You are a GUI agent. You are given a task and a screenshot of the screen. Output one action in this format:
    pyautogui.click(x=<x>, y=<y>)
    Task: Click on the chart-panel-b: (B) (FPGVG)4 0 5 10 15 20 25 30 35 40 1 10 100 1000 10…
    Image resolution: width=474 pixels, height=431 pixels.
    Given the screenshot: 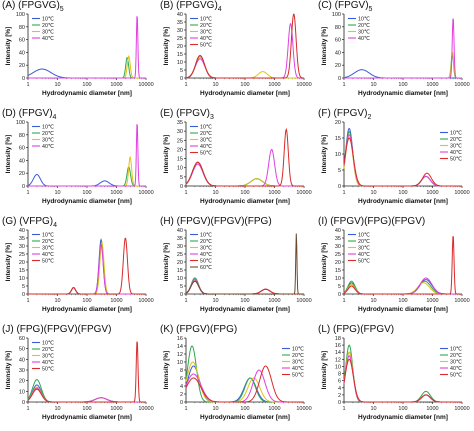 What is the action you would take?
    pyautogui.click(x=235, y=53)
    